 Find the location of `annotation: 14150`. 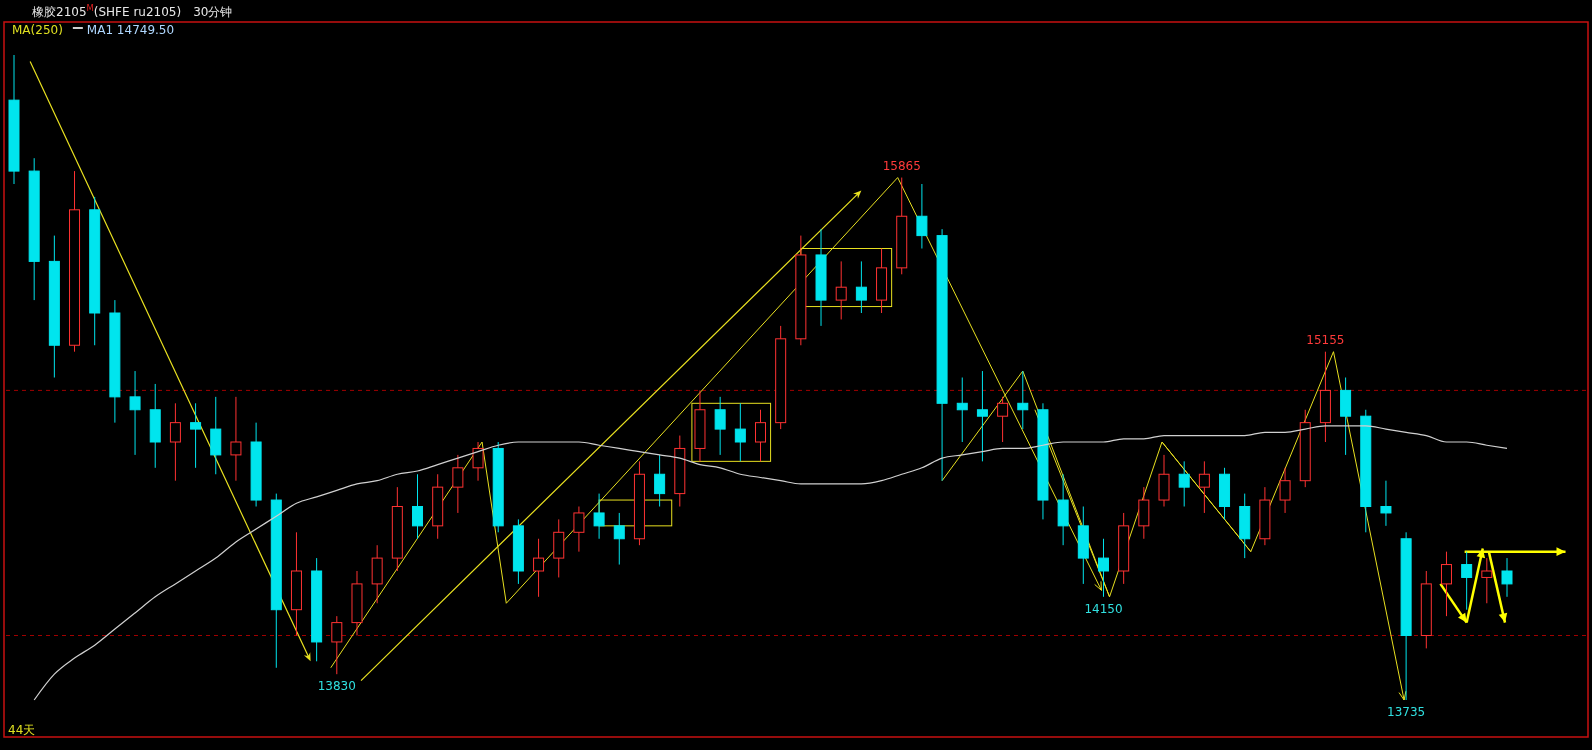

annotation: 14150 is located at coordinates (1103, 608).